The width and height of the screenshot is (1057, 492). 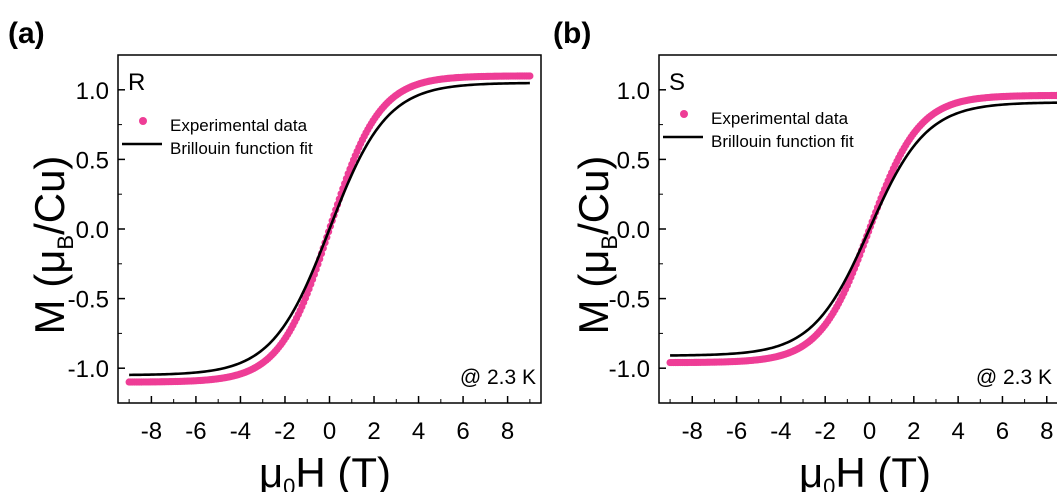 What do you see at coordinates (593, 195) in the screenshot?
I see `panel-b-ylabel-suffix: /Cu)` at bounding box center [593, 195].